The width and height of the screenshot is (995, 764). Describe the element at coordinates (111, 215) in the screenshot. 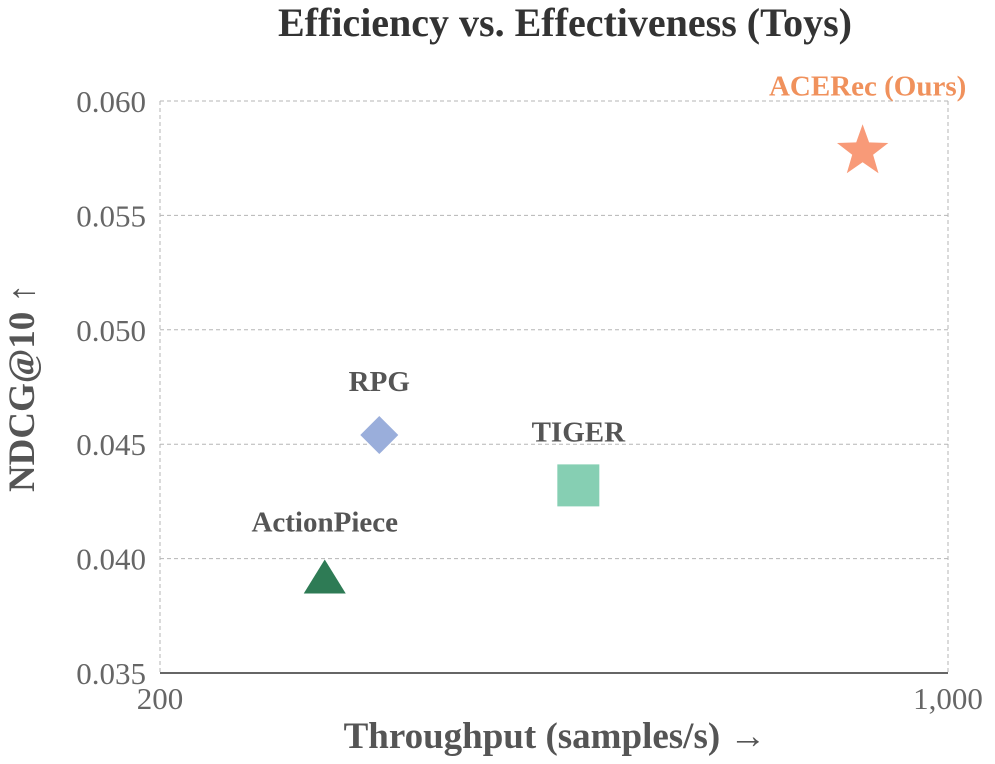

I see `y-tick-label: 0.055` at that location.